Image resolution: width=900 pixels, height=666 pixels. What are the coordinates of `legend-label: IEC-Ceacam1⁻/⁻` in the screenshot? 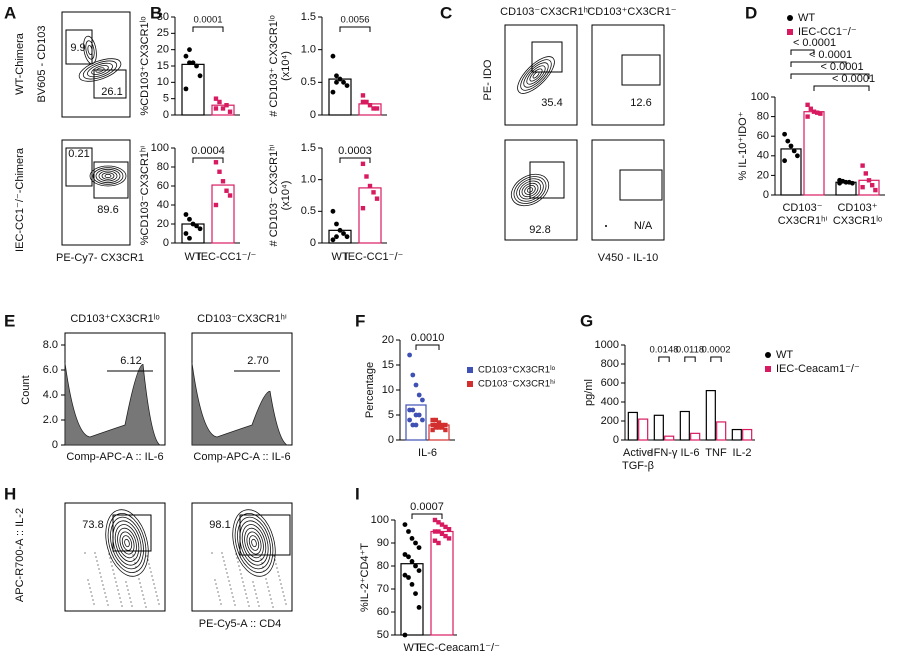 It's located at (818, 369).